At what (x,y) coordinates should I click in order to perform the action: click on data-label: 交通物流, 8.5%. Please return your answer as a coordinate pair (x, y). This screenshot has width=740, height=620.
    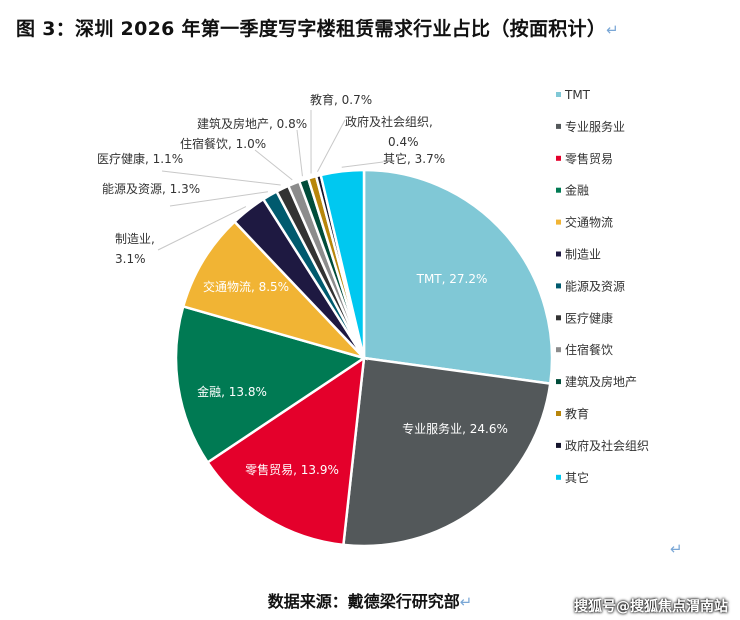
    Looking at the image, I should click on (246, 286).